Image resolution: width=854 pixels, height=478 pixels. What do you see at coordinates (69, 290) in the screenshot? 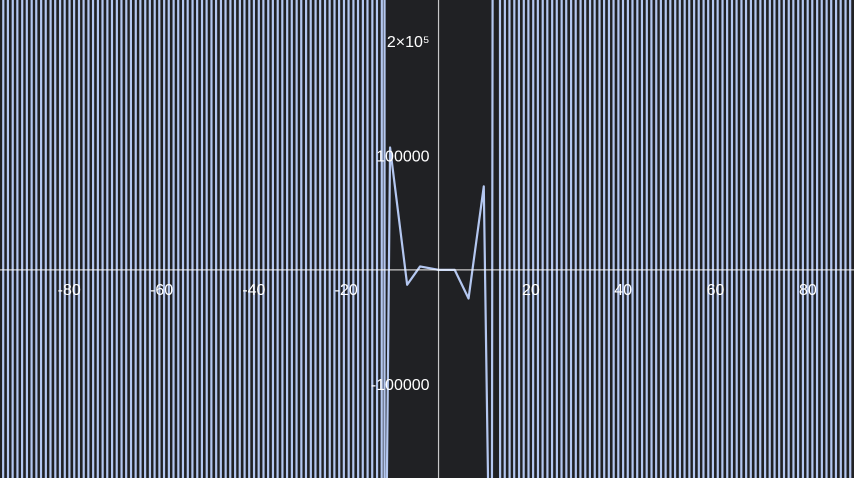
I see `x-tick-label: -80` at bounding box center [69, 290].